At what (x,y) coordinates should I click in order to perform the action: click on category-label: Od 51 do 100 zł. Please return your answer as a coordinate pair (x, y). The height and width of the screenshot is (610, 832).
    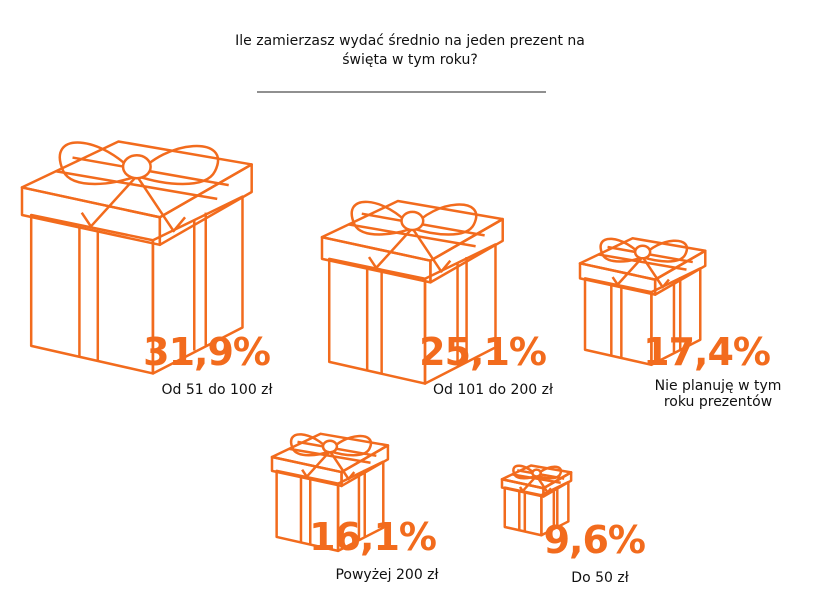
    Looking at the image, I should click on (217, 390).